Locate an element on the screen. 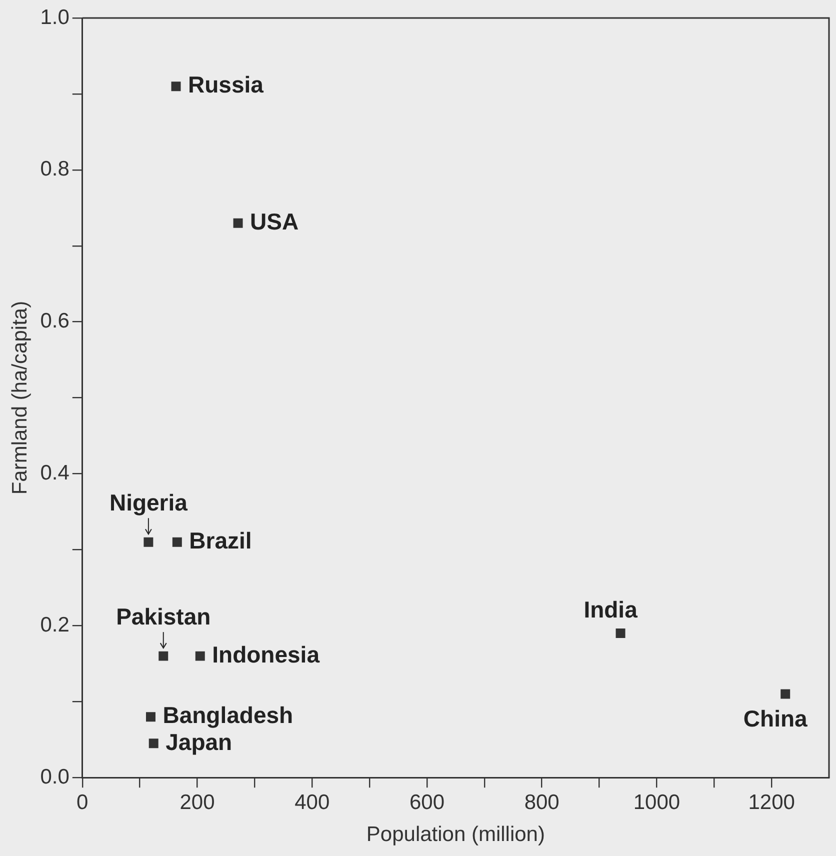 This screenshot has height=856, width=836. y-axis-title: Farmland (ha/capita) is located at coordinates (20, 397).